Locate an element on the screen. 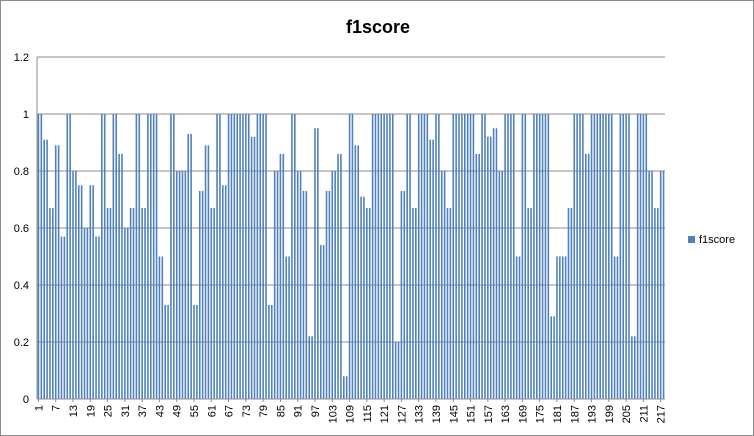  x-tick-label: 121 is located at coordinates (385, 414).